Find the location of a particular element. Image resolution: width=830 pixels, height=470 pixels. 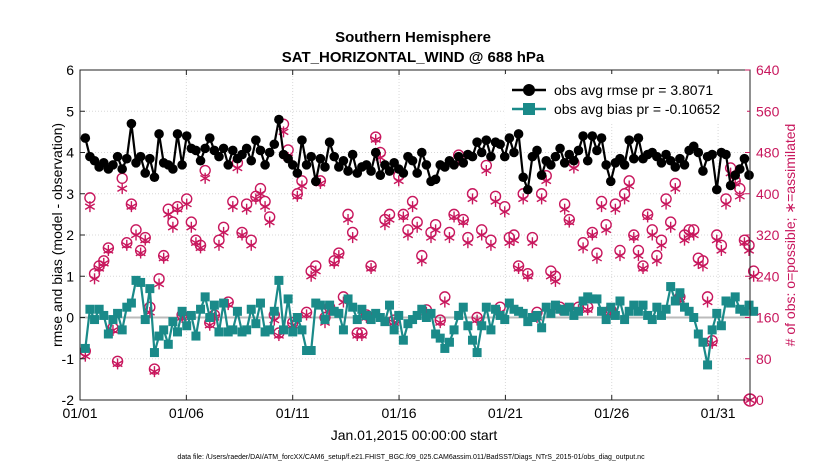

y2-tick-label: 160 is located at coordinates (768, 318).